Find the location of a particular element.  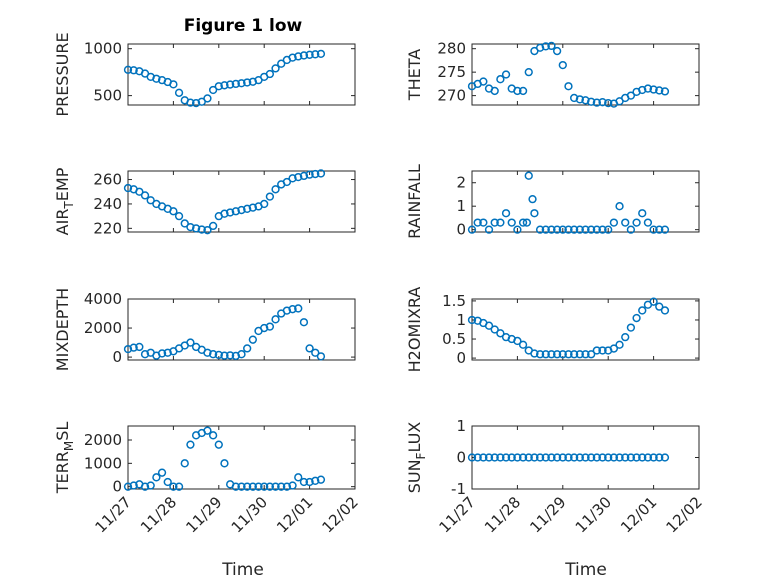

y-axis-label: H2OMIXRA is located at coordinates (414, 330).